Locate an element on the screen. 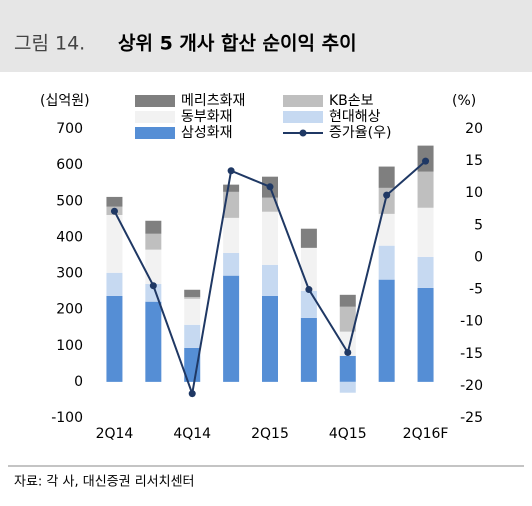 The width and height of the screenshot is (532, 506). x-tick-label: 2Q14 is located at coordinates (115, 434).